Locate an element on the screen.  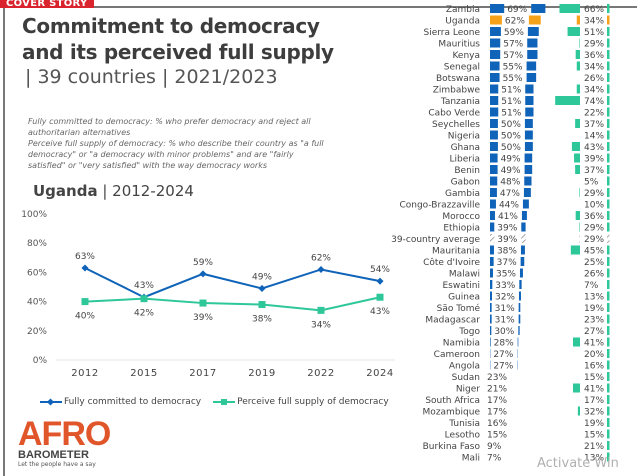
committed-value-label: 16% is located at coordinates (497, 424).